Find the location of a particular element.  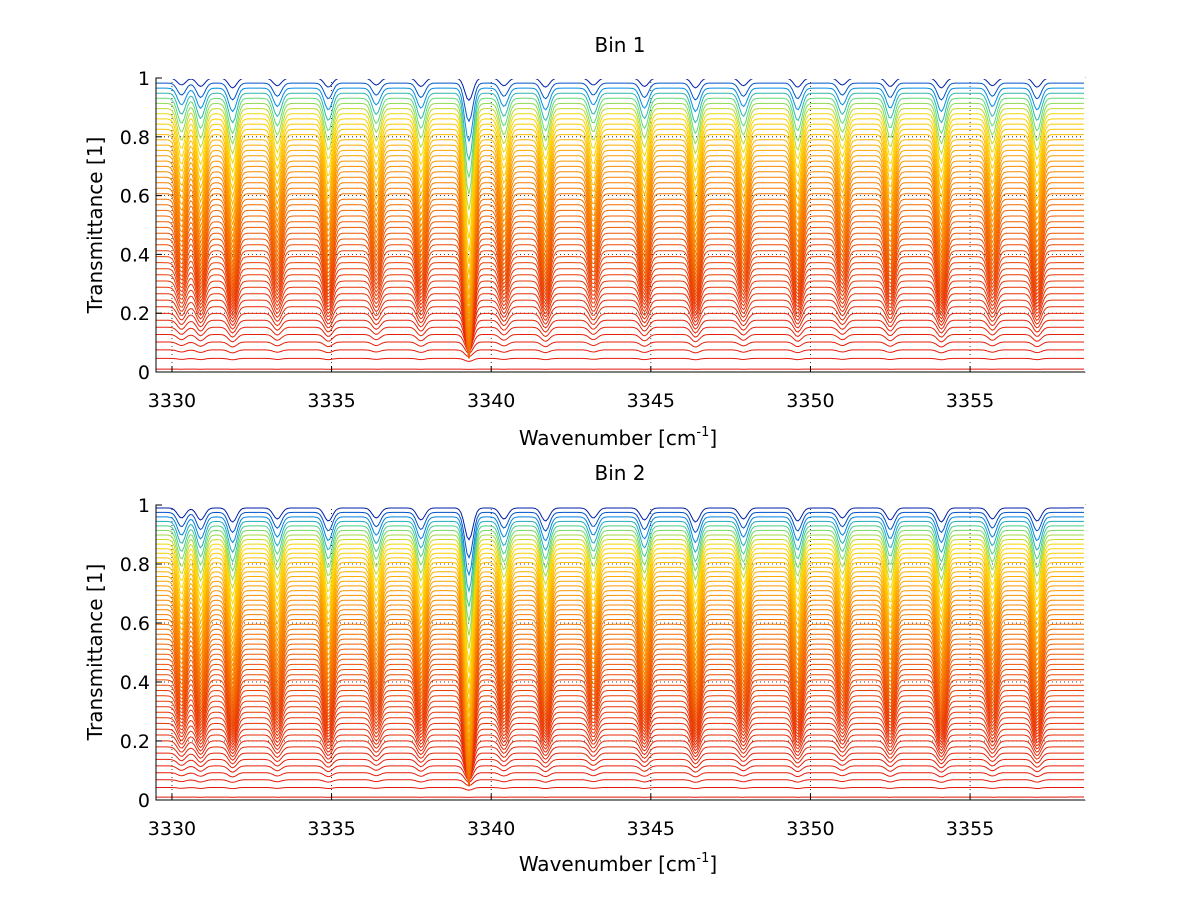

x-tick-label: 3335 is located at coordinates (331, 401).